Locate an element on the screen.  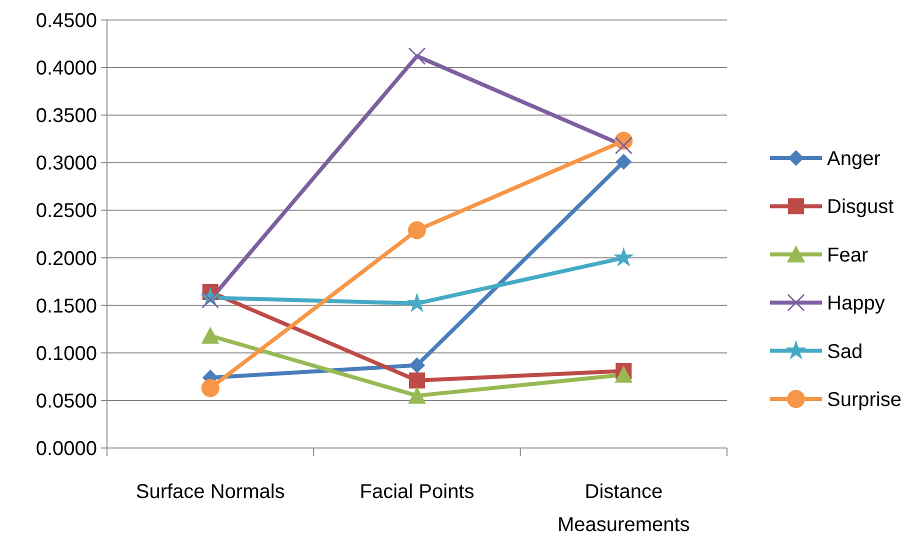
y-tick-label: 0.3000 is located at coordinates (66, 163).